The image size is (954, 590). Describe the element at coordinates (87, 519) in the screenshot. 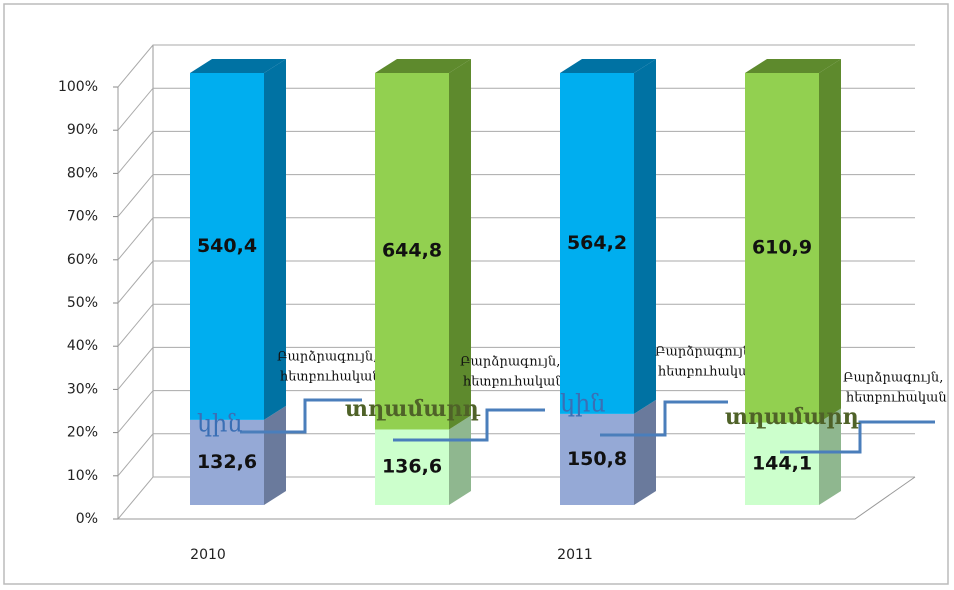

I see `y-tick-label: 0%` at that location.